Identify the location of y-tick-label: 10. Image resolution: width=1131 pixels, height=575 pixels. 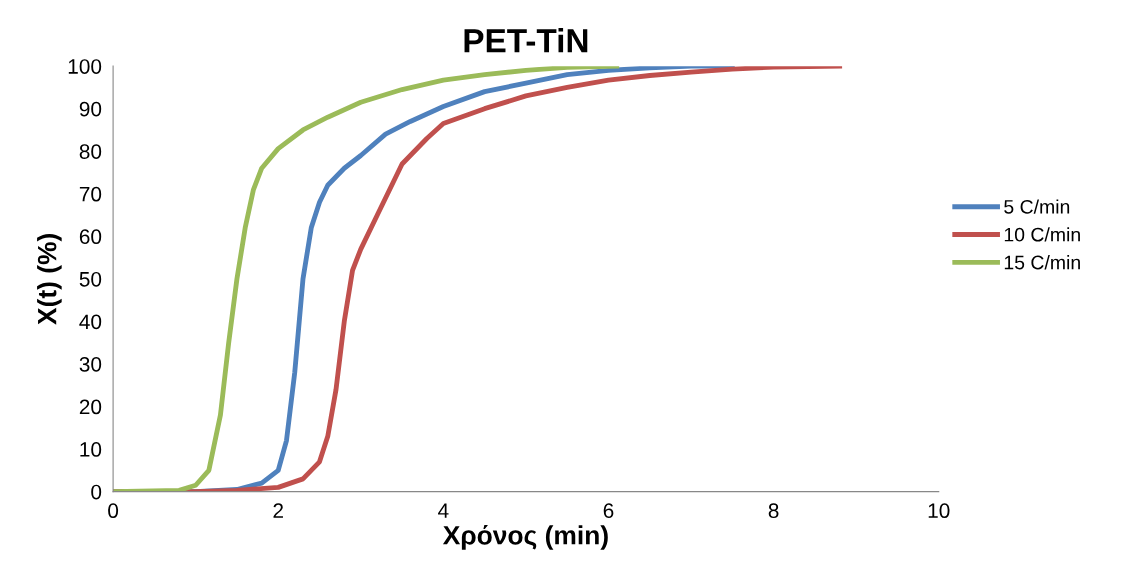
(91, 449).